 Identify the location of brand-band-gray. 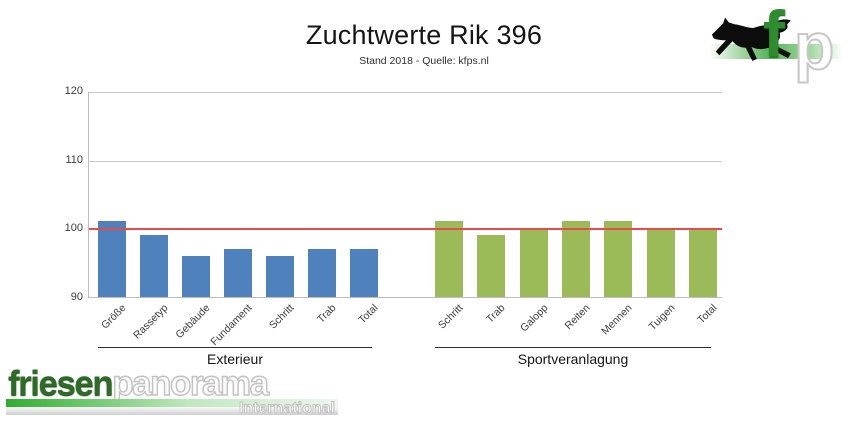
(172, 411).